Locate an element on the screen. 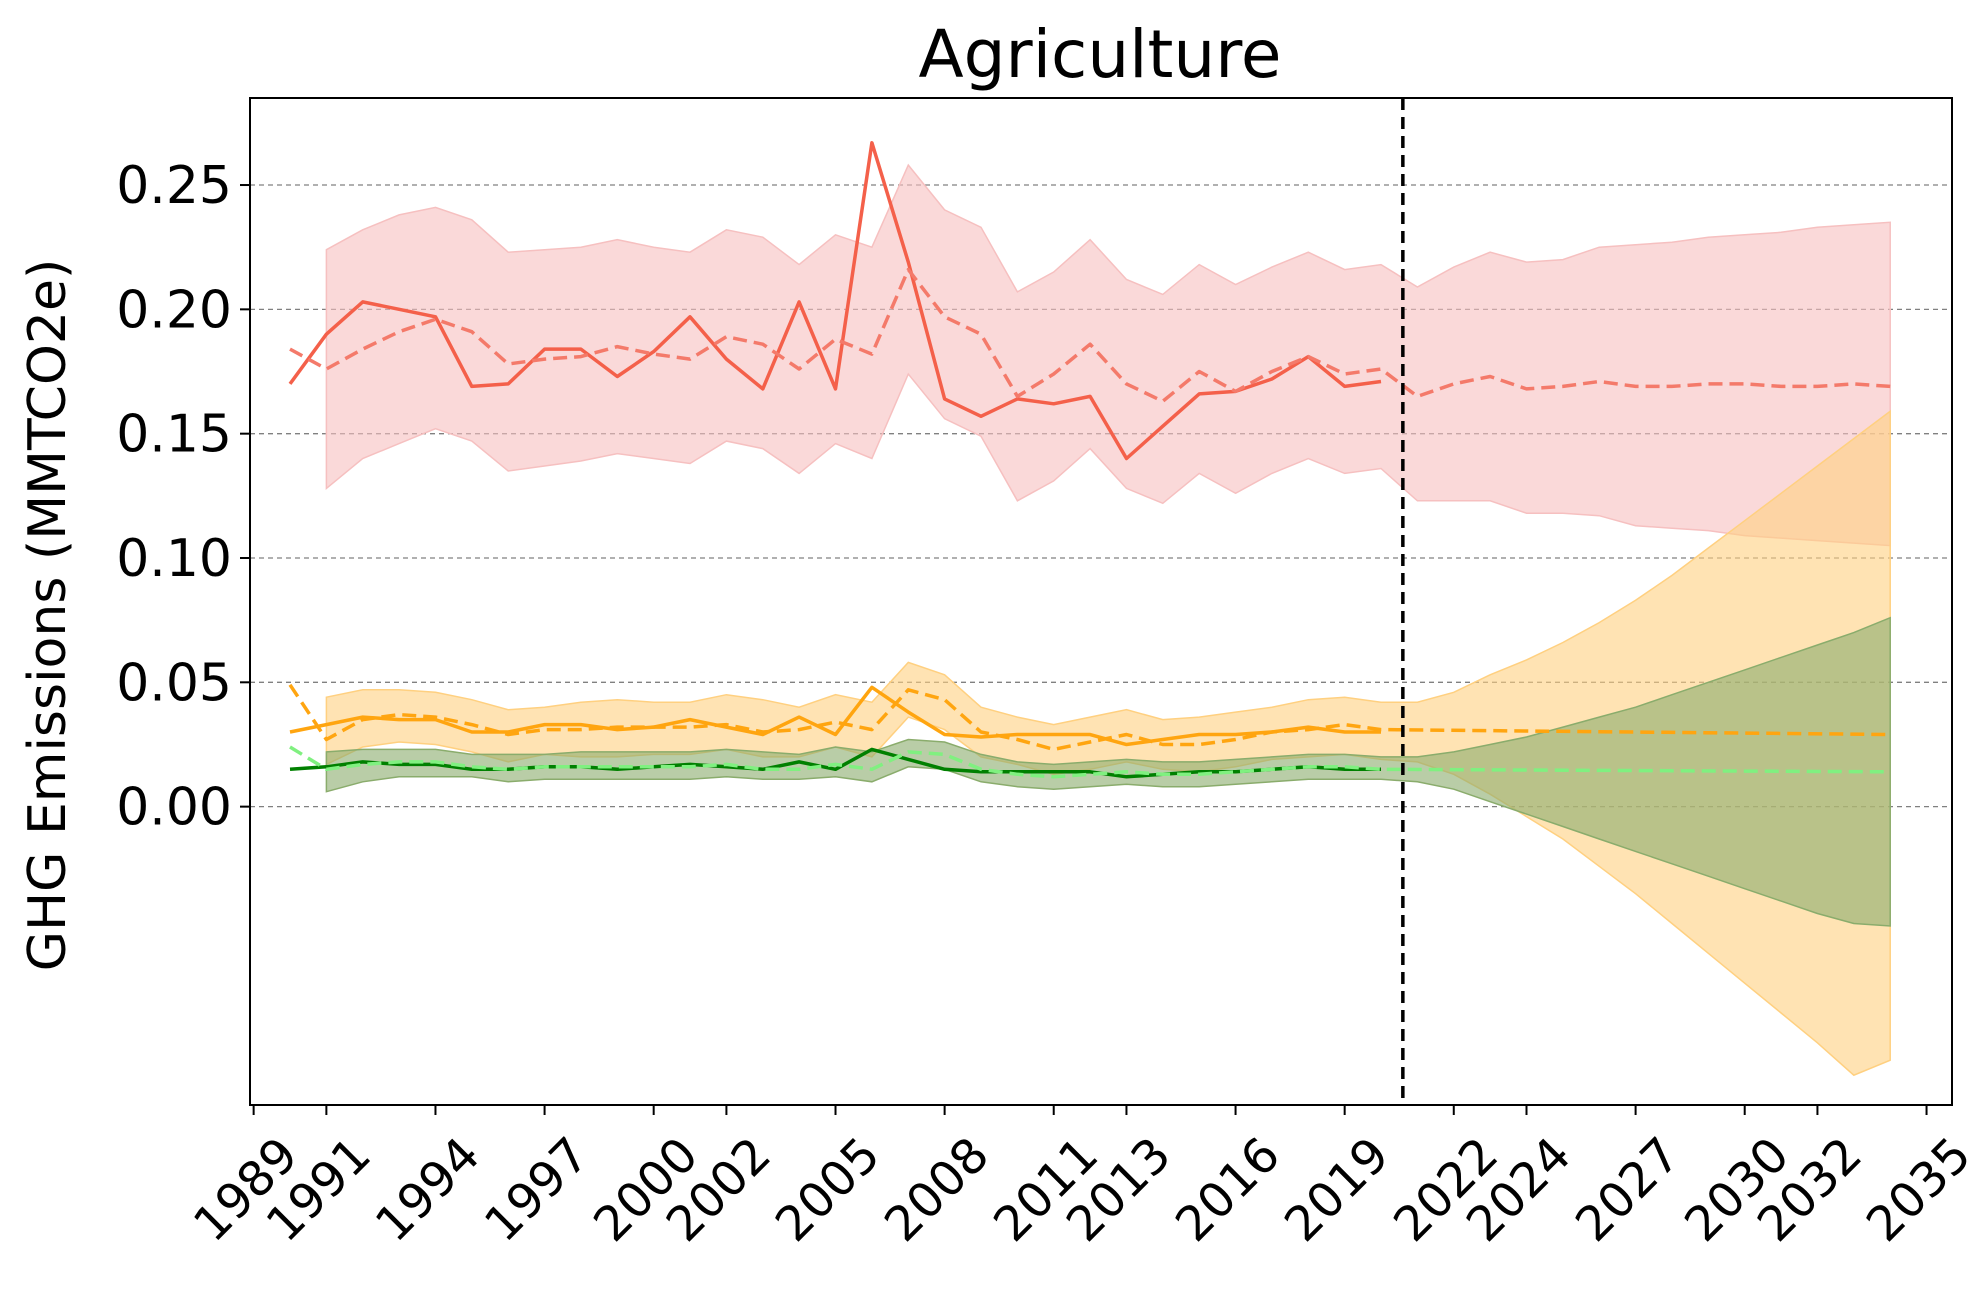 This screenshot has height=1299, width=1970. x-tick-label: 1997 is located at coordinates (537, 1190).